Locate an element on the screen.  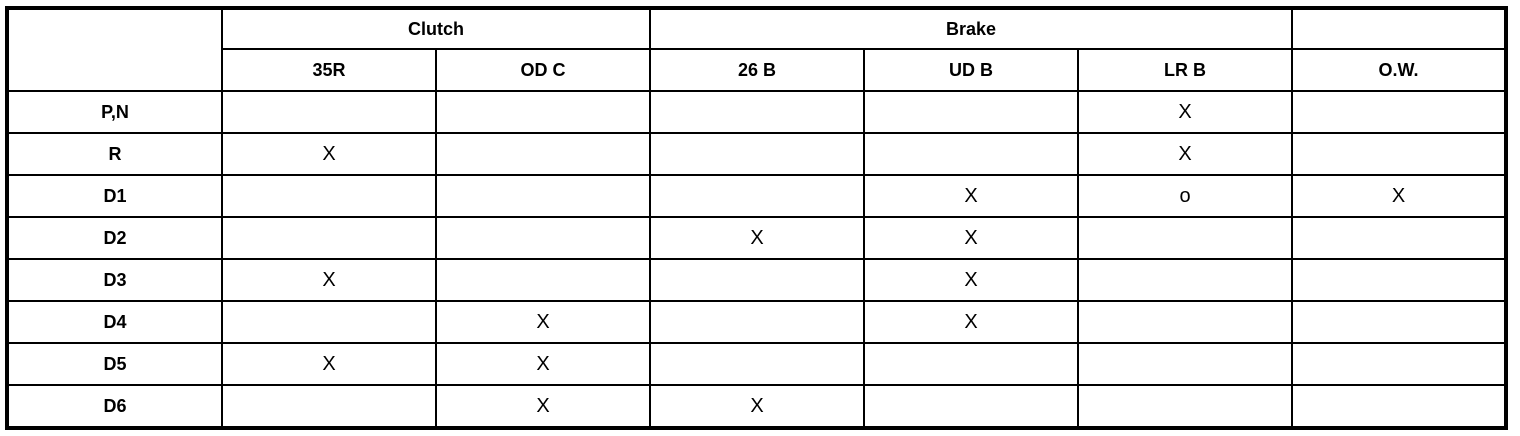
table-row: P,N X is located at coordinates (756, 112).